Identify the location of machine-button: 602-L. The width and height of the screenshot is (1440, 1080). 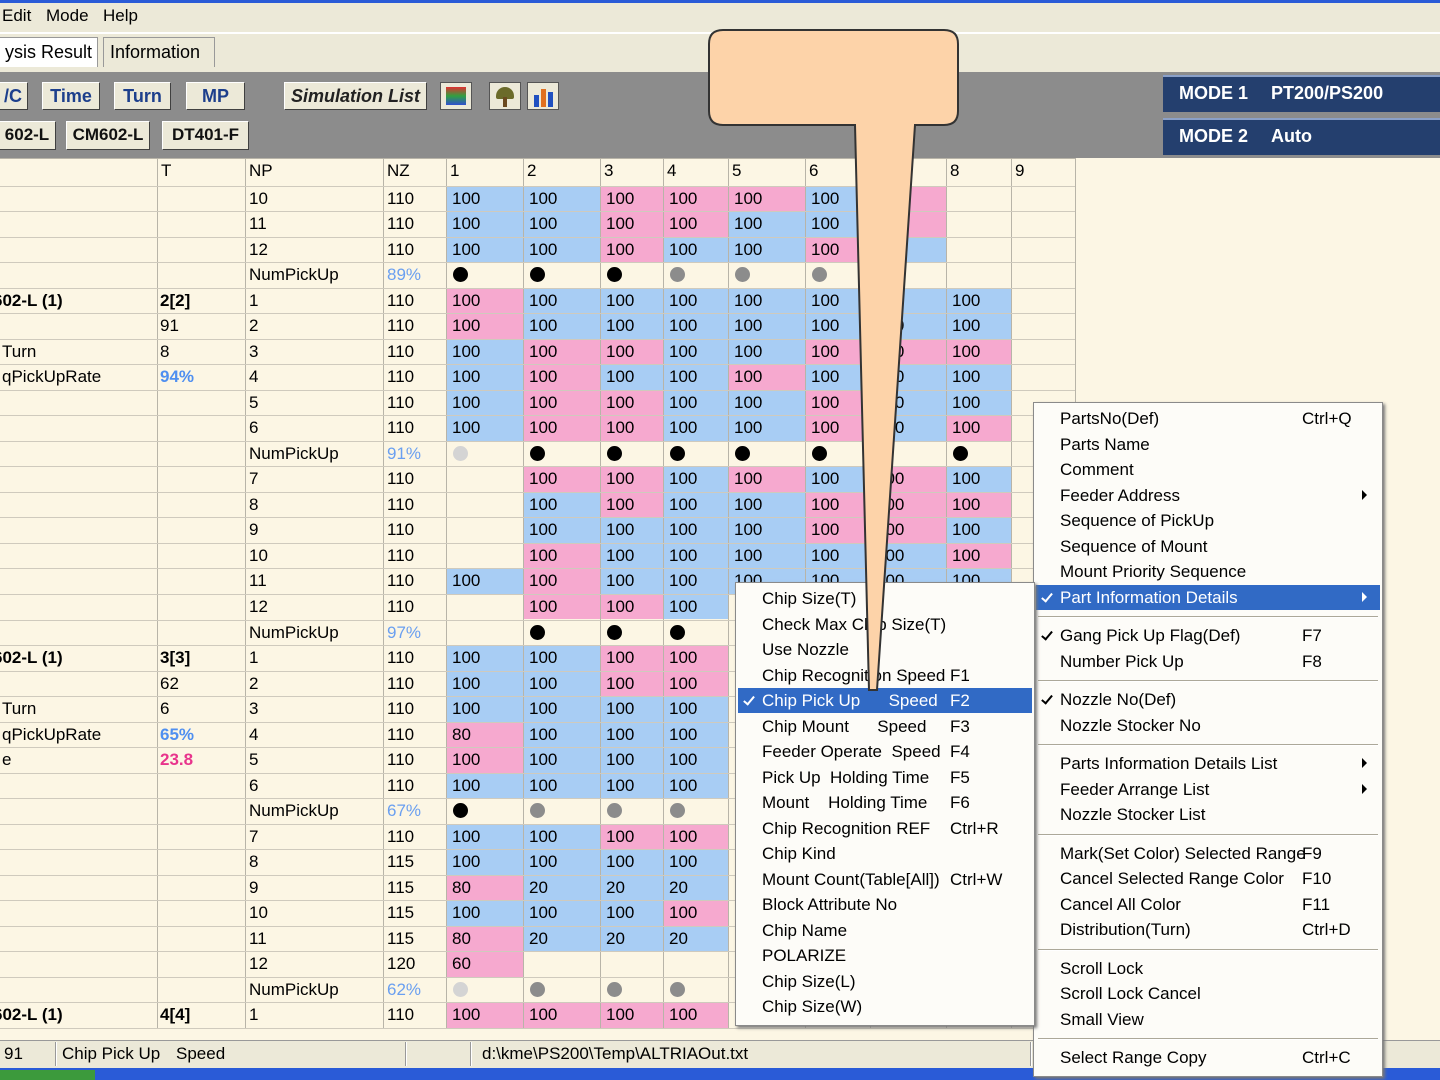
(28, 135).